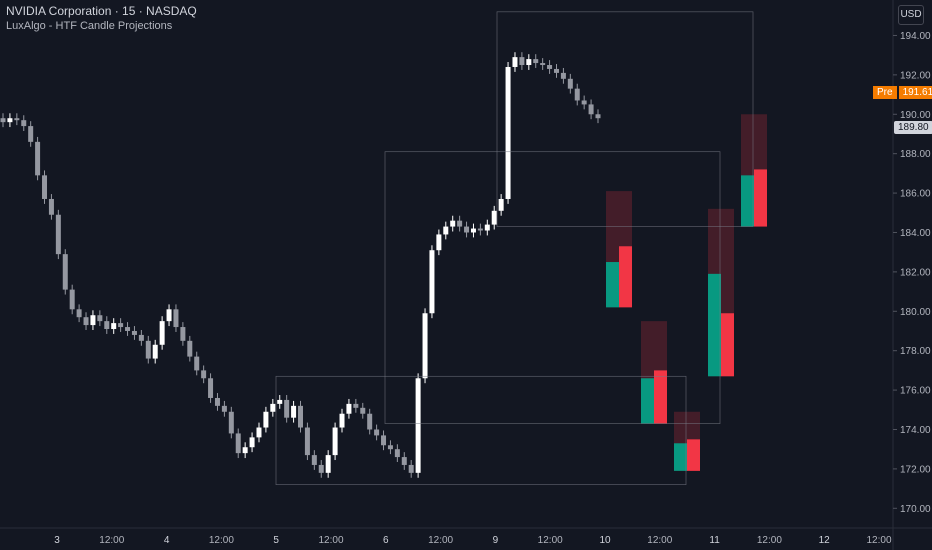  I want to click on x-tick-label-12: 11, so click(714, 540).